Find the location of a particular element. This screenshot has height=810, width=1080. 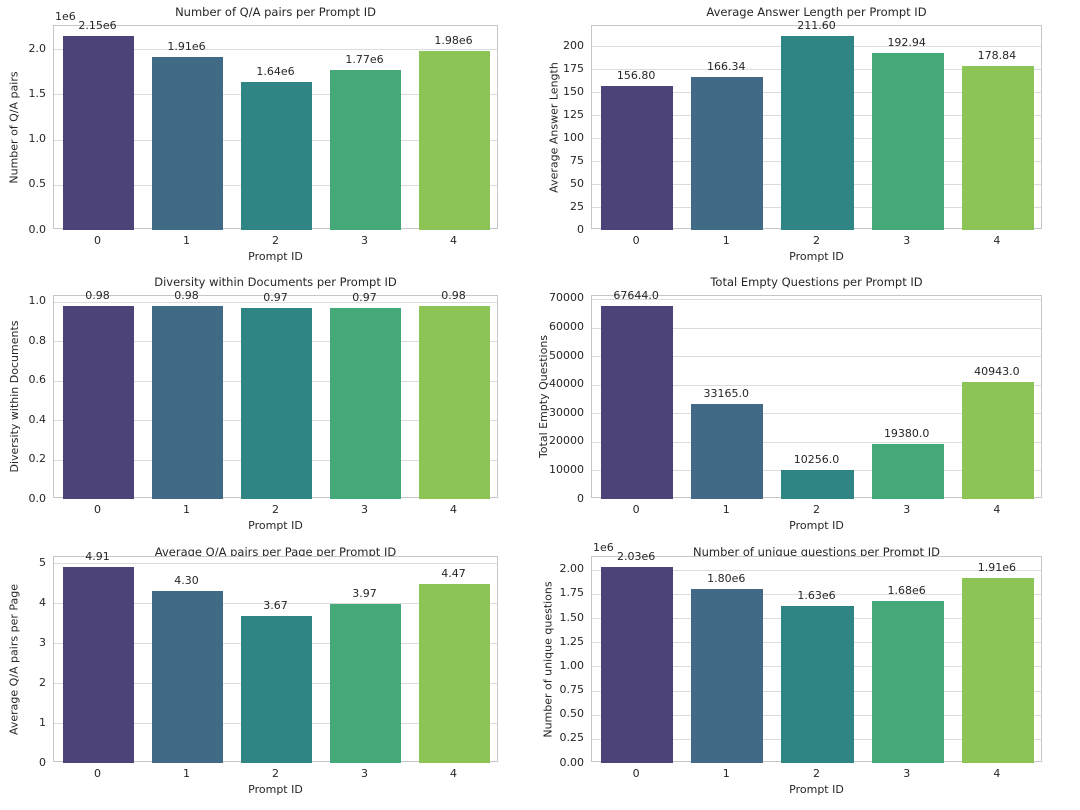

y-tick-label: 1.75 is located at coordinates (572, 593).